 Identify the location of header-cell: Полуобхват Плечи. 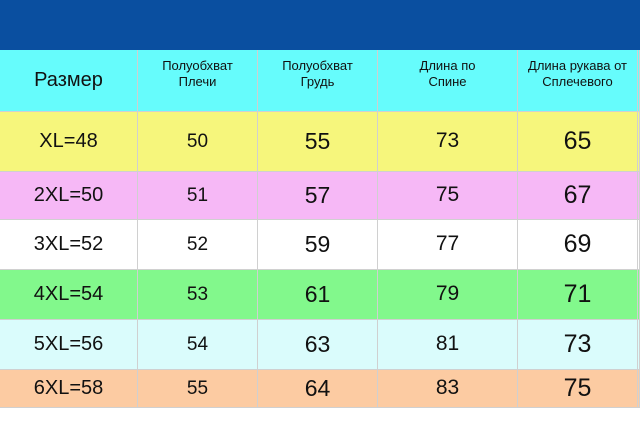
(198, 80).